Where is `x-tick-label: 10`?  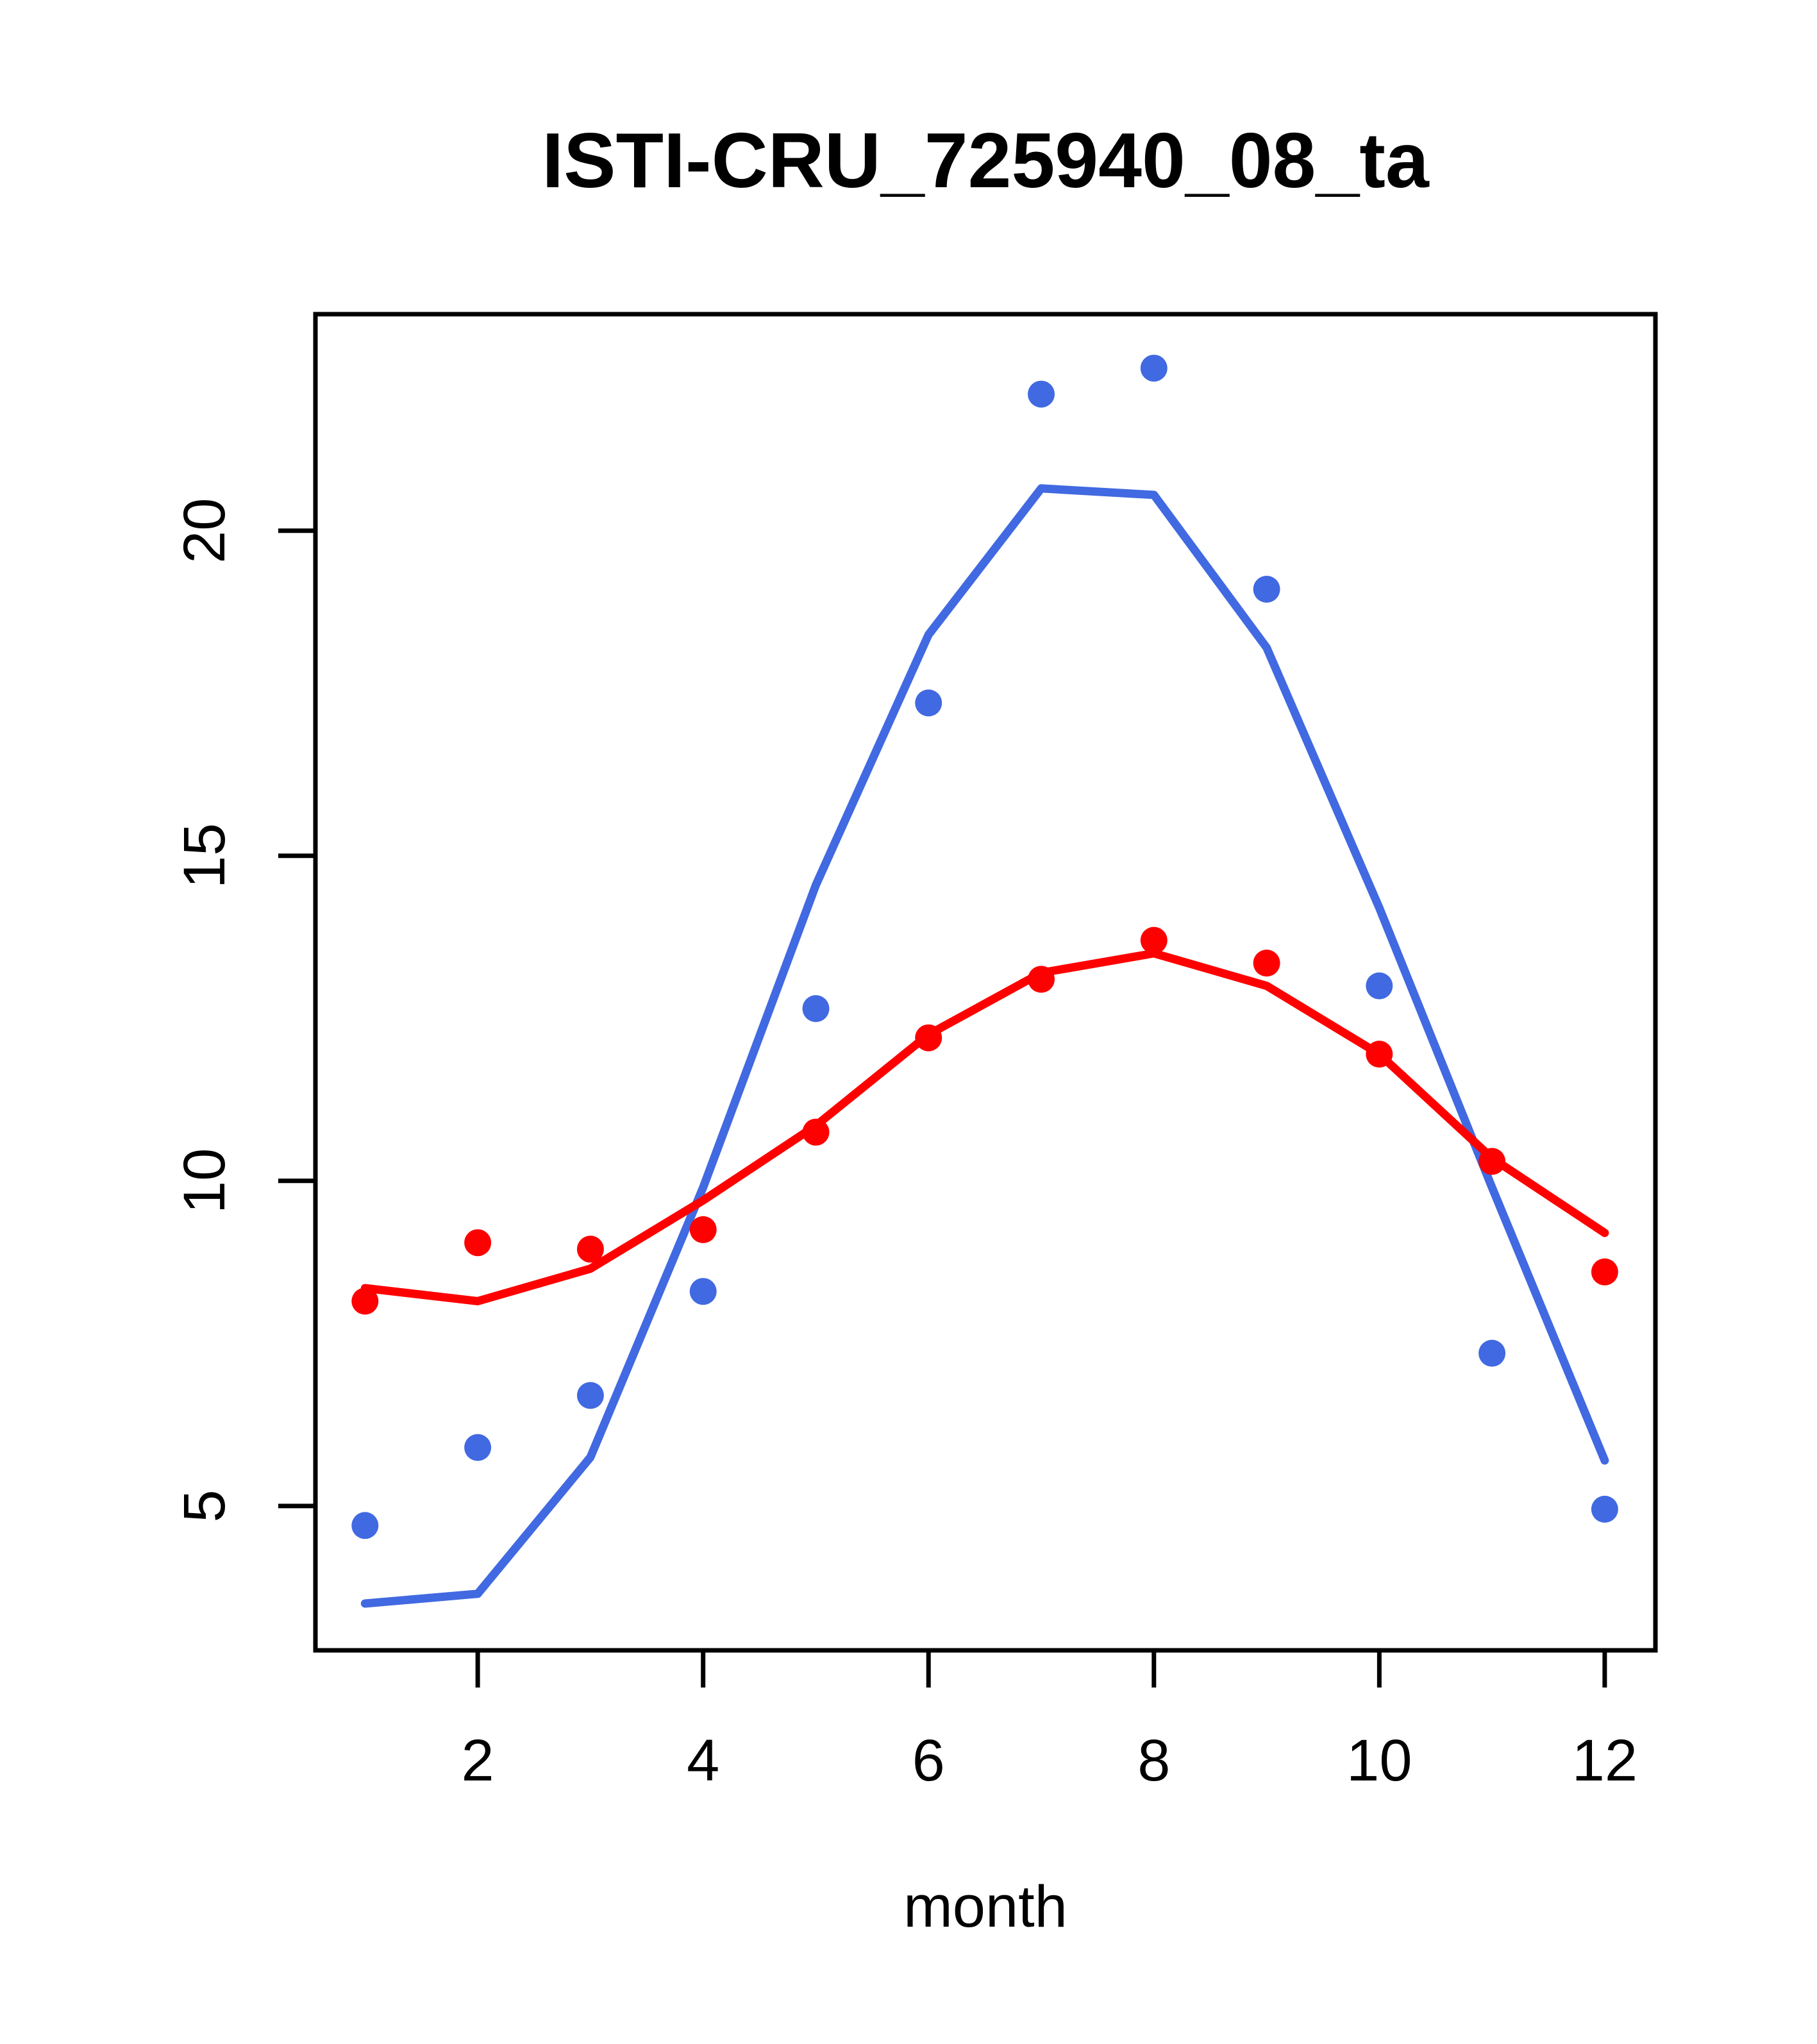 x-tick-label: 10 is located at coordinates (1379, 1761).